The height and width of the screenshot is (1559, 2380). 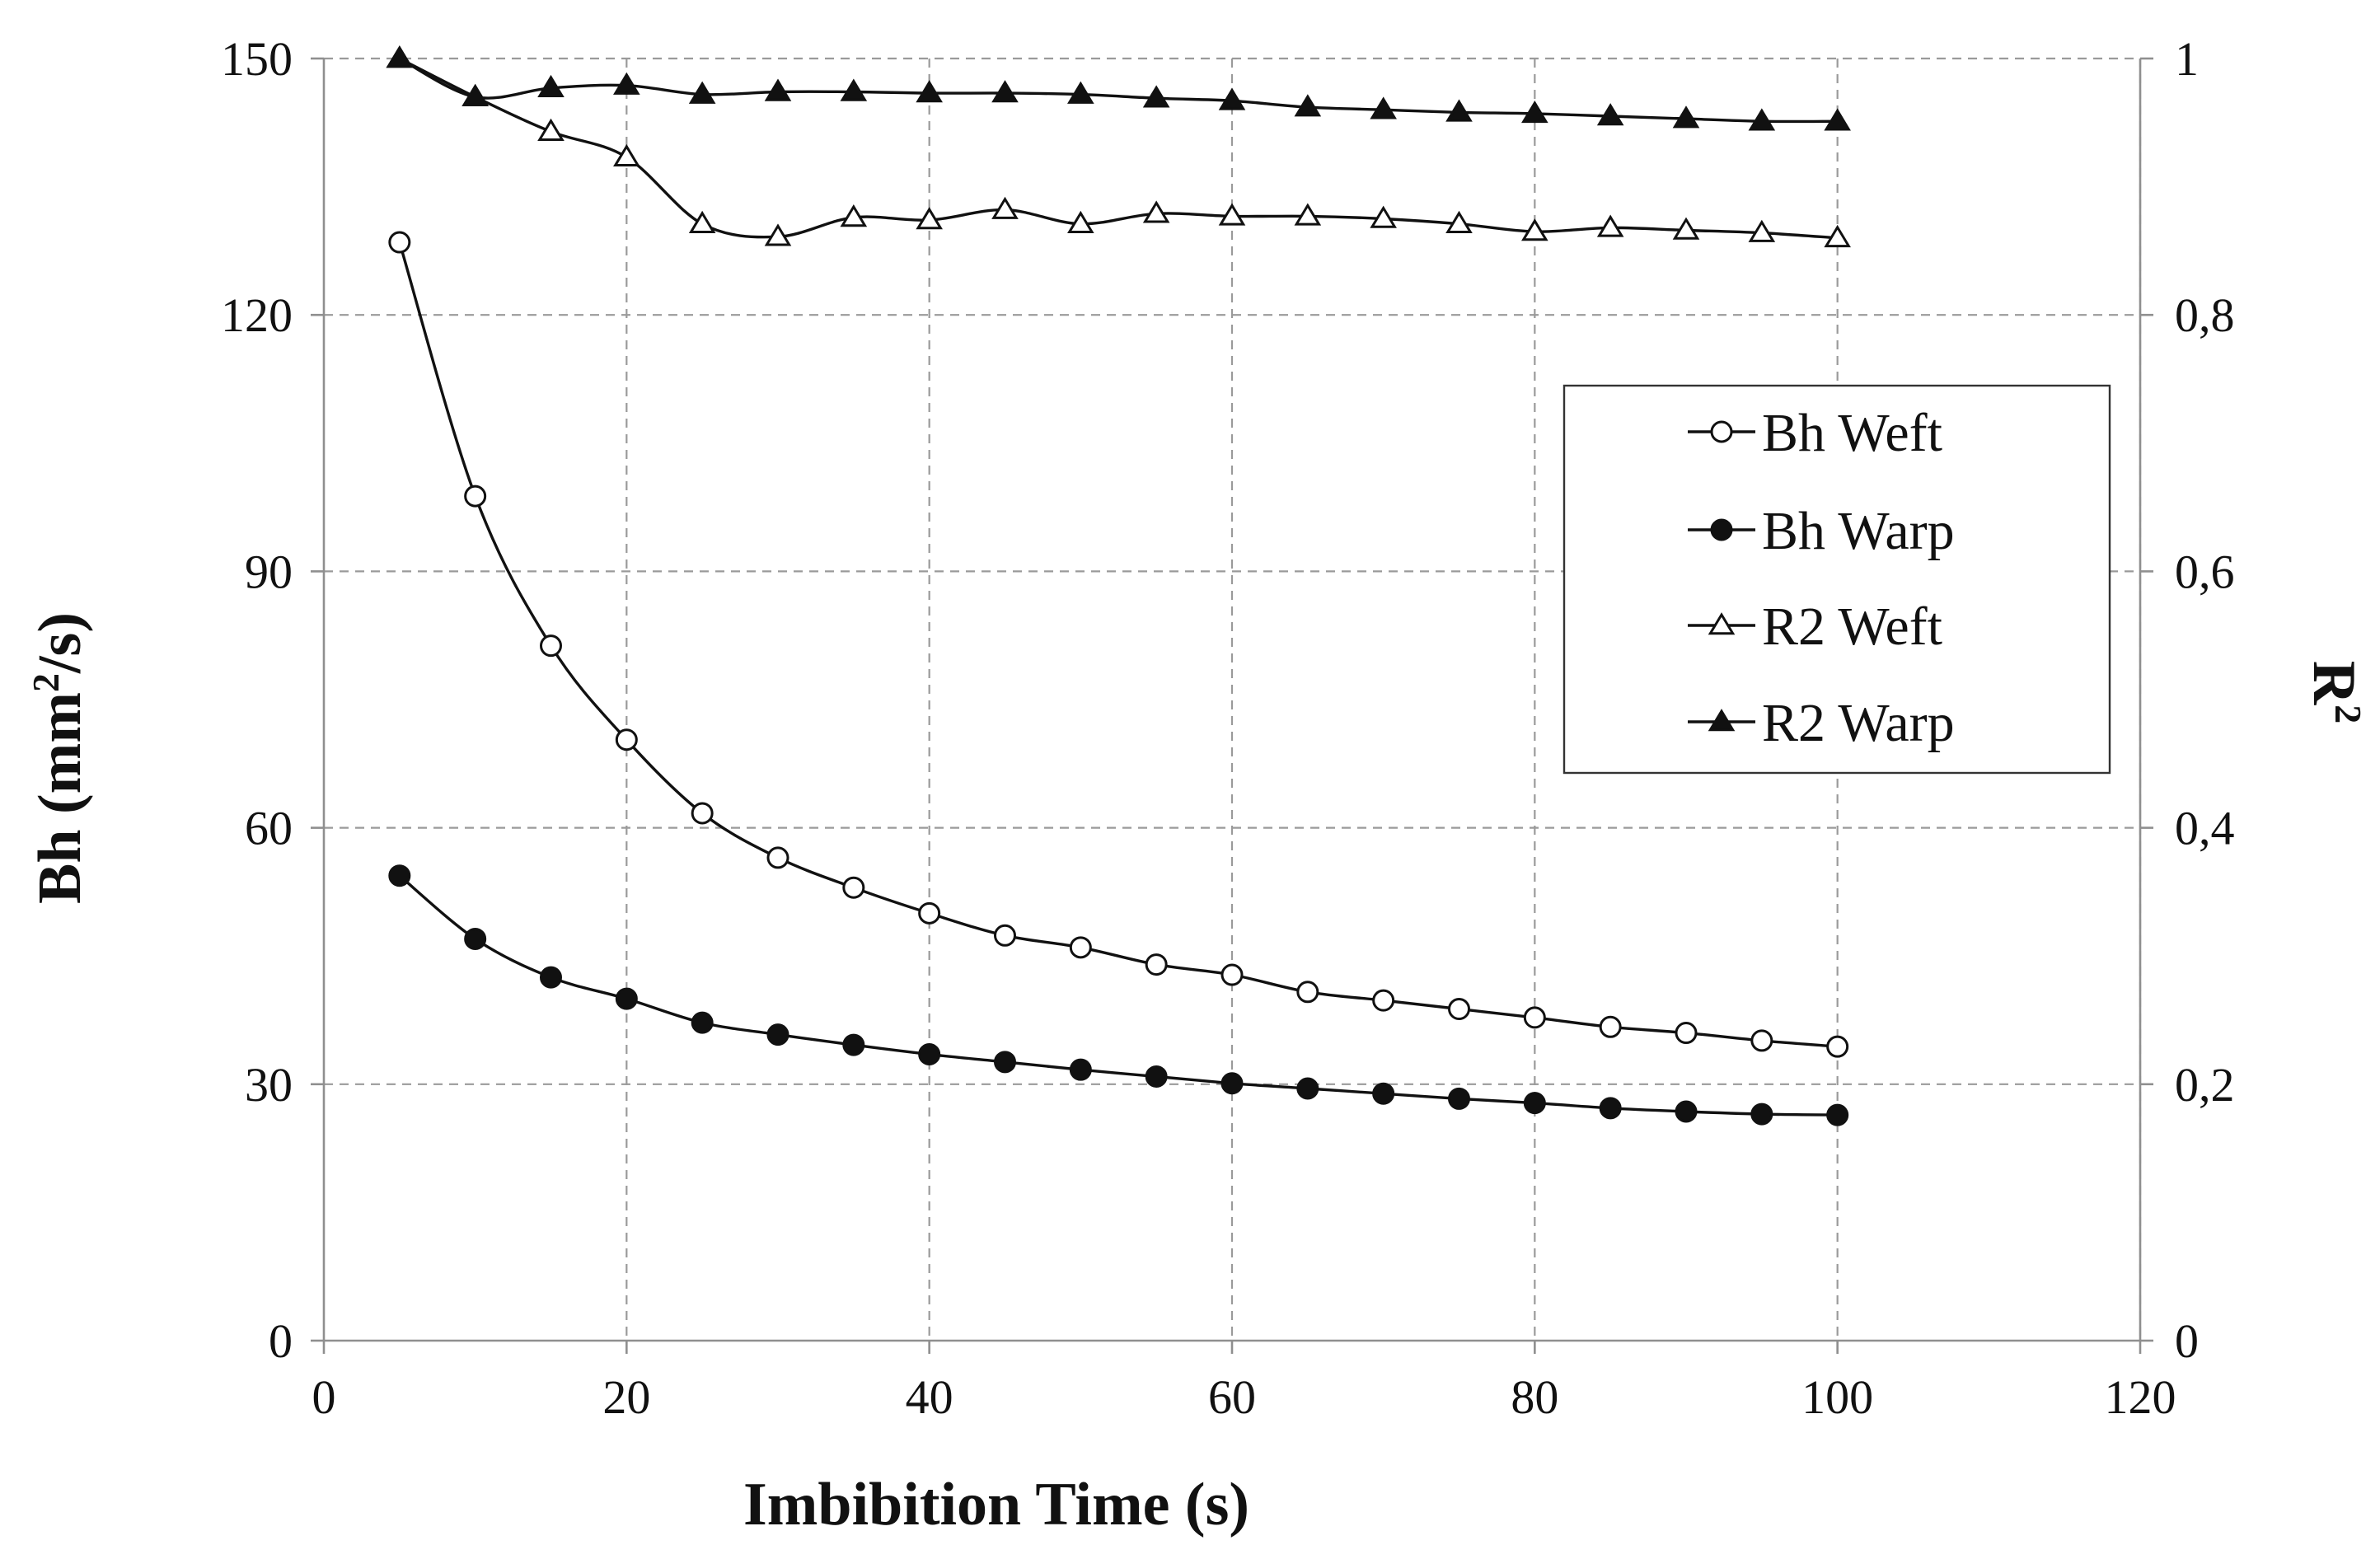 What do you see at coordinates (996, 1504) in the screenshot?
I see `x-axis-title: Imbibition Time (s)` at bounding box center [996, 1504].